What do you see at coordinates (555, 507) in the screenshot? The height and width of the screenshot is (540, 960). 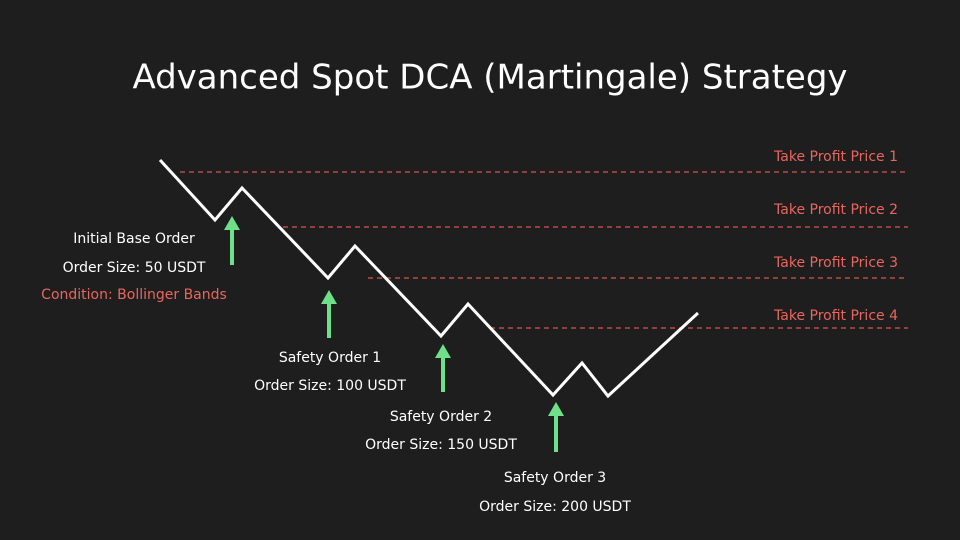 I see `order-size: Order Size: 200 USDT` at bounding box center [555, 507].